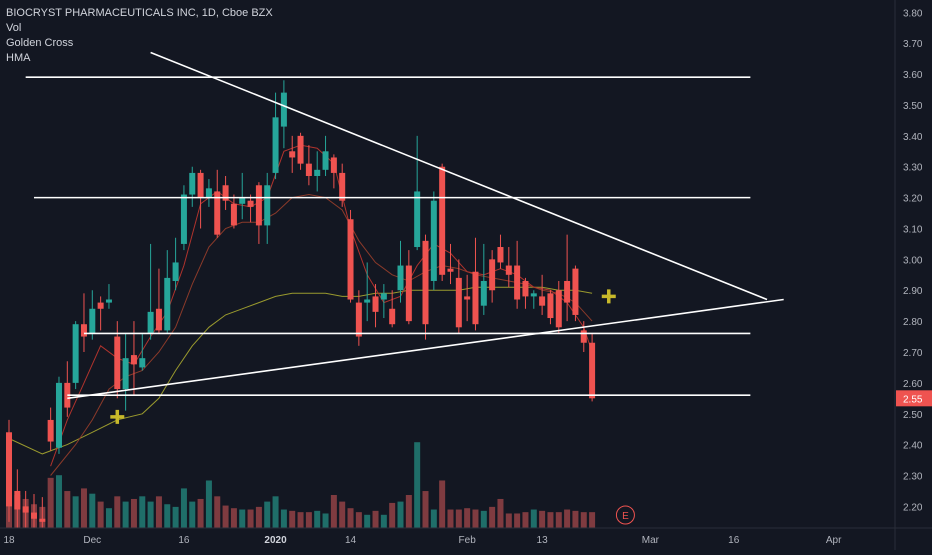  Describe the element at coordinates (40, 43) in the screenshot. I see `legend-golden-cross: Golden Cross` at that location.